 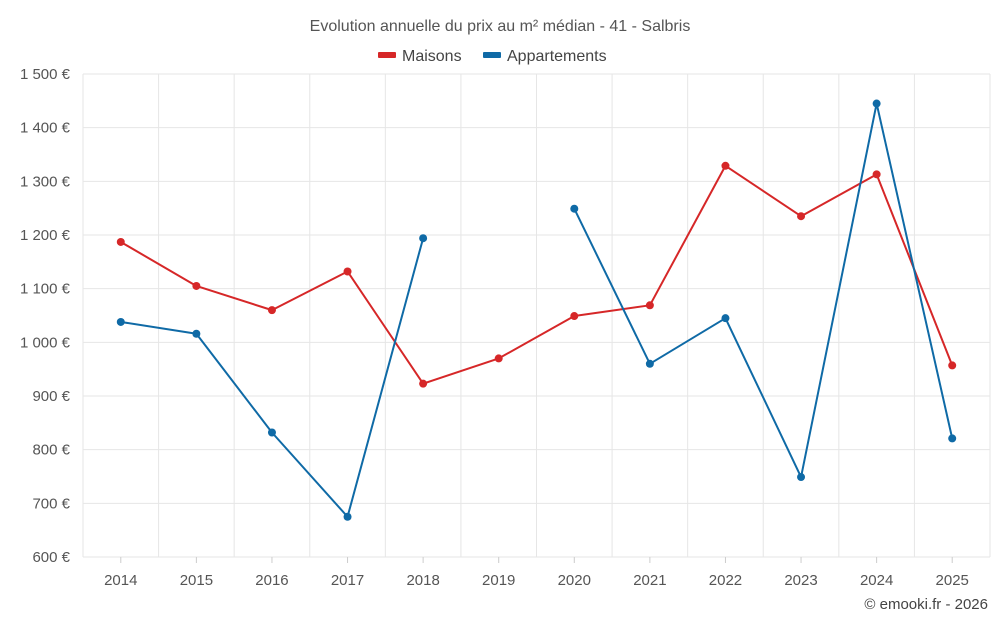 What do you see at coordinates (272, 377) in the screenshot?
I see `series-line-appartements` at bounding box center [272, 377].